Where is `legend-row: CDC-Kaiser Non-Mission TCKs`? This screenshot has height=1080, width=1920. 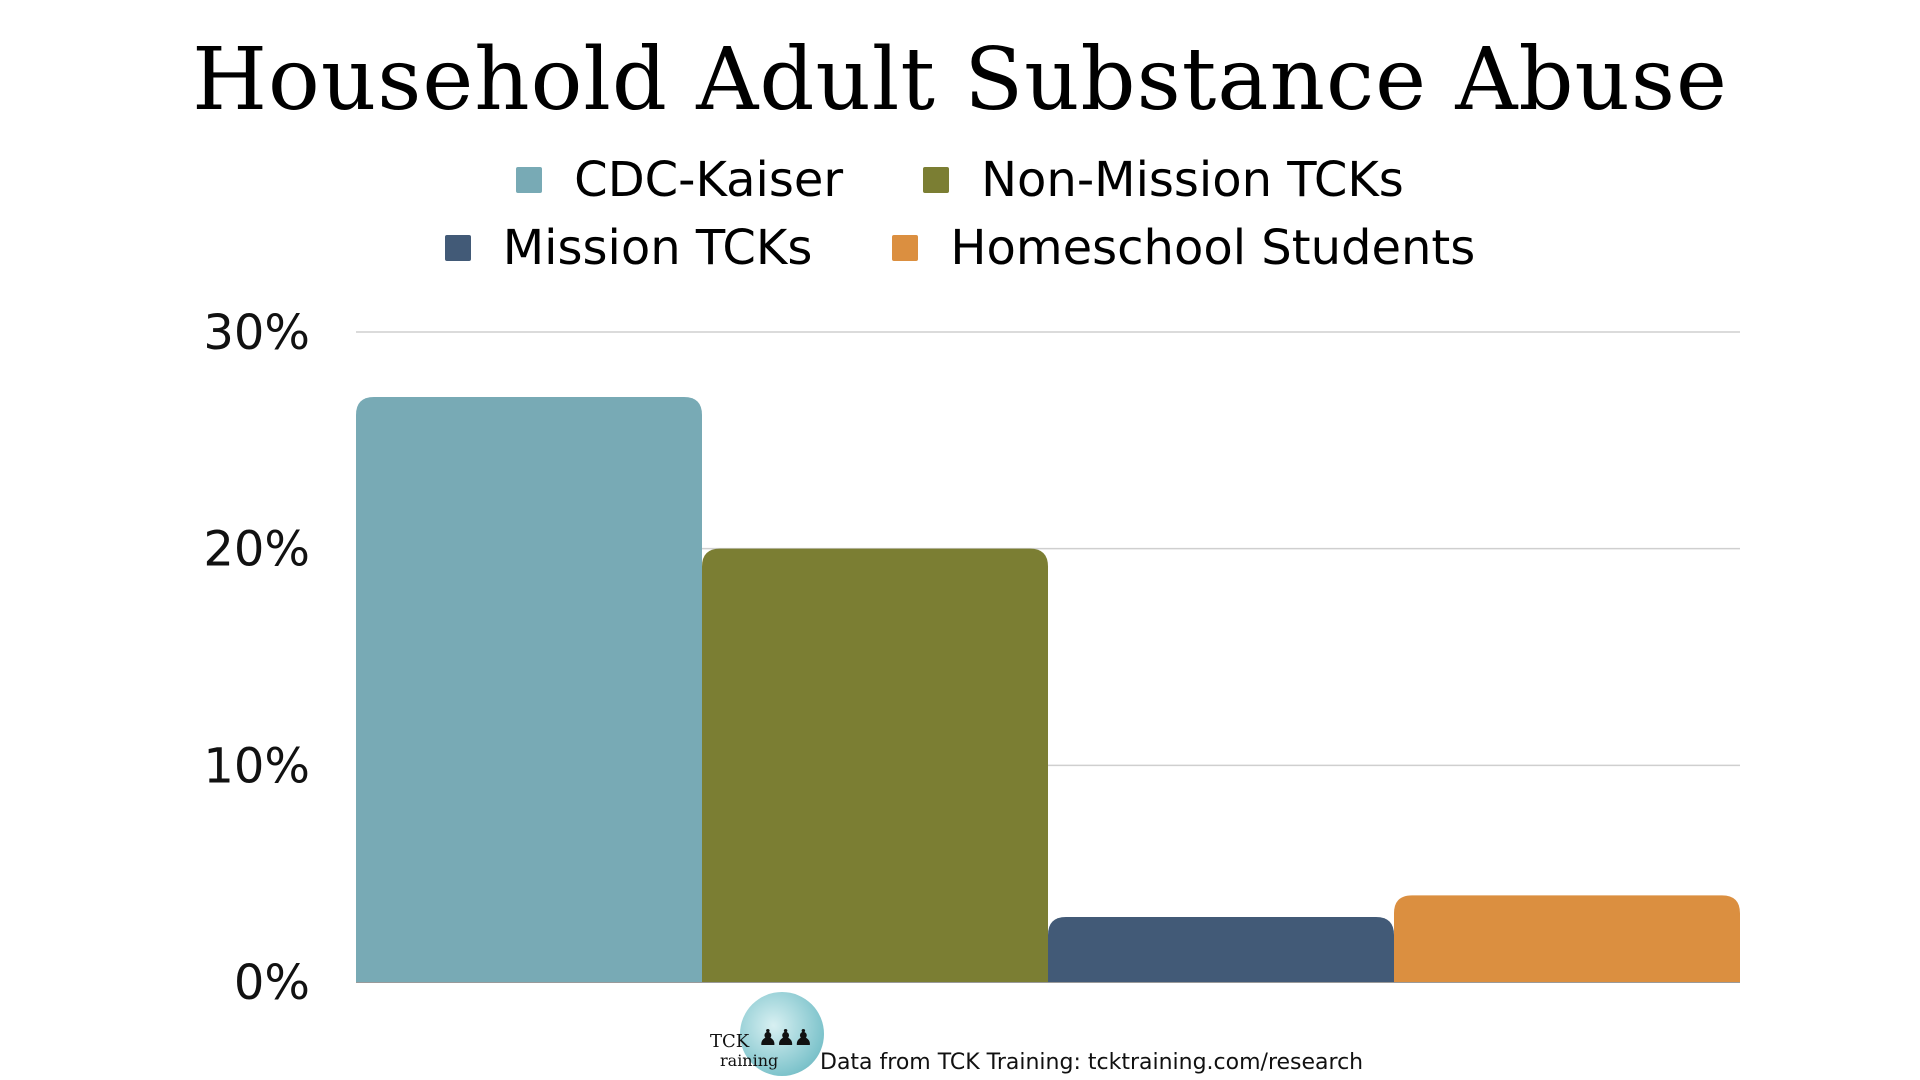 legend-row: CDC-Kaiser Non-Mission TCKs is located at coordinates (960, 180).